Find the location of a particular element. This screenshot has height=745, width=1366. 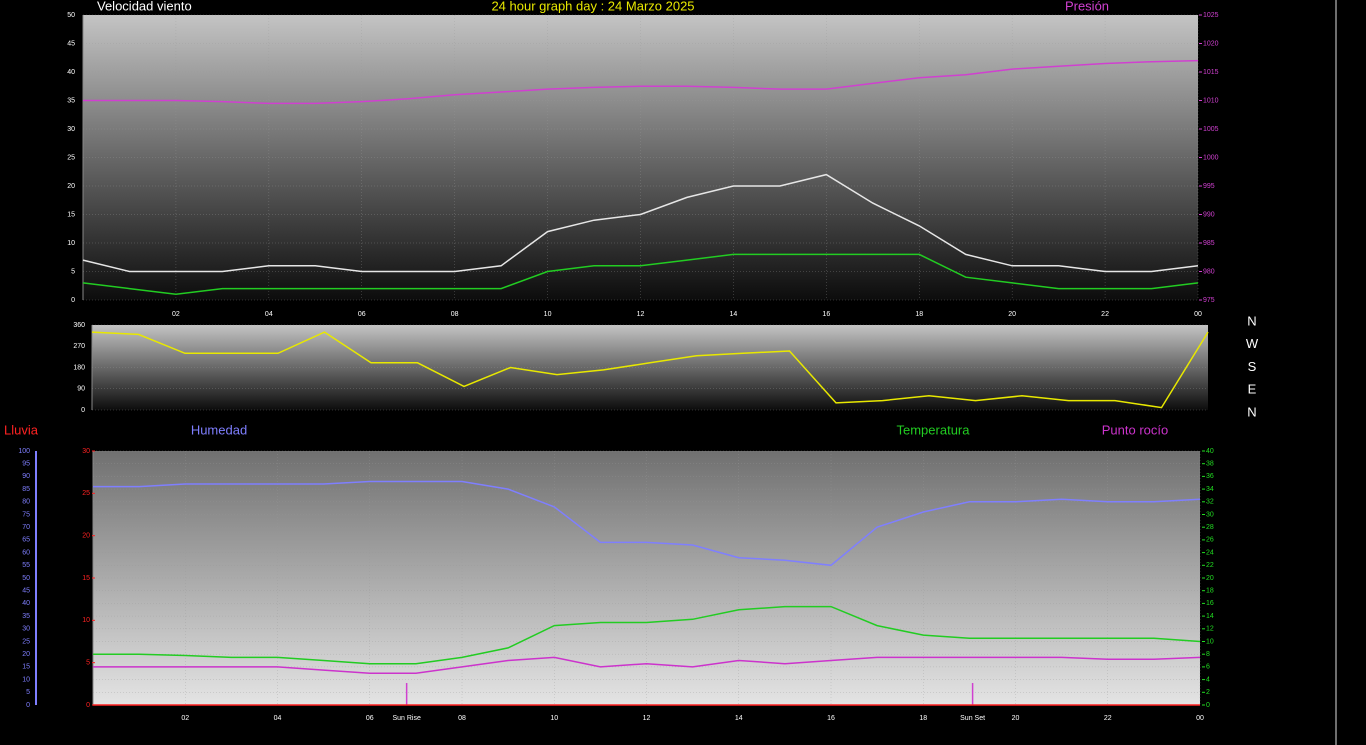

y2-tick-label: 1000 is located at coordinates (1211, 157).